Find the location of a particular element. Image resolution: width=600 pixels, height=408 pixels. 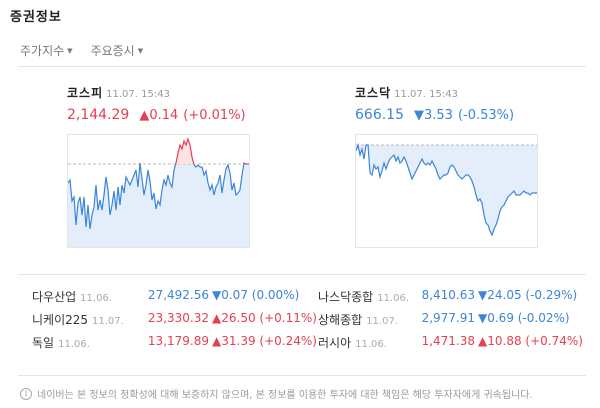

market-row: 독일 11.06. 13,179.89 ▲31.39 (+0.24%) is located at coordinates (174, 345).